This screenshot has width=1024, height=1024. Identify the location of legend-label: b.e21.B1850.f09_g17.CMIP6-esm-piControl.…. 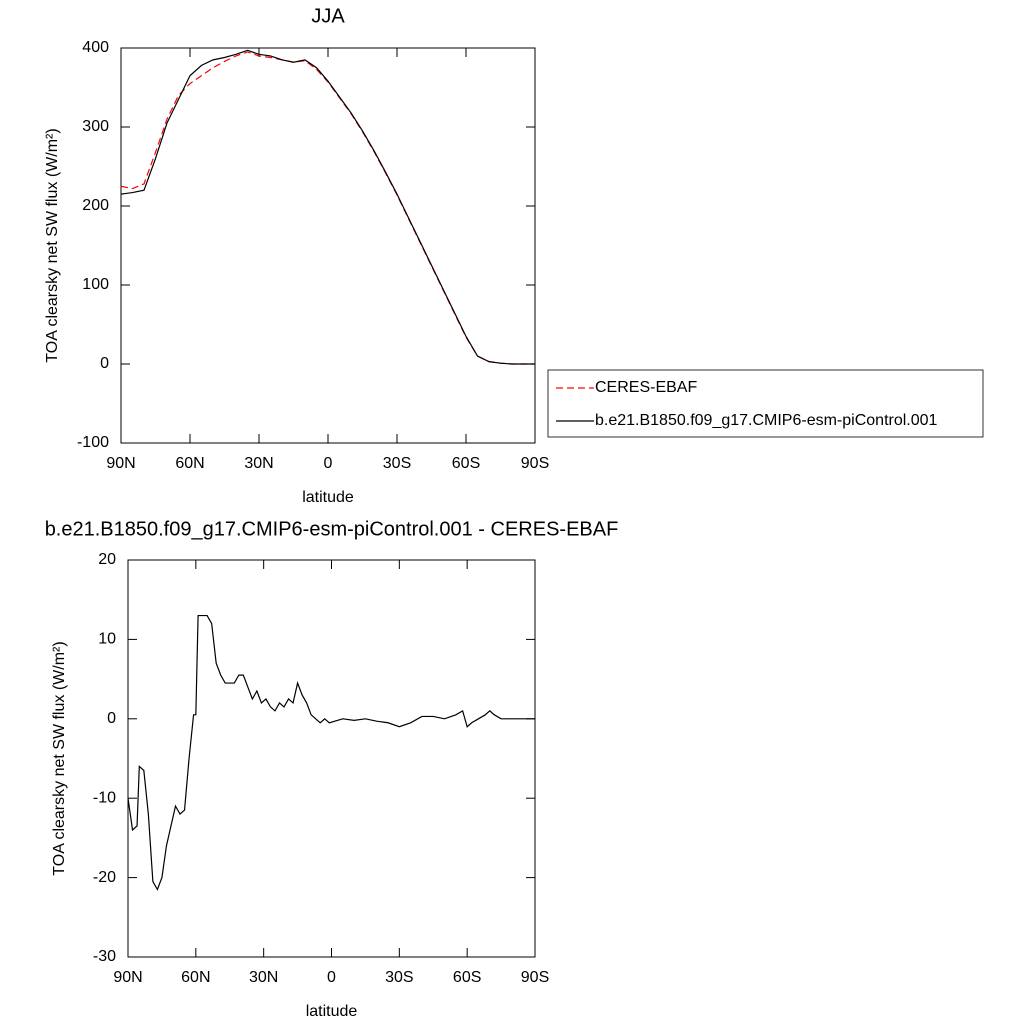
(766, 420).